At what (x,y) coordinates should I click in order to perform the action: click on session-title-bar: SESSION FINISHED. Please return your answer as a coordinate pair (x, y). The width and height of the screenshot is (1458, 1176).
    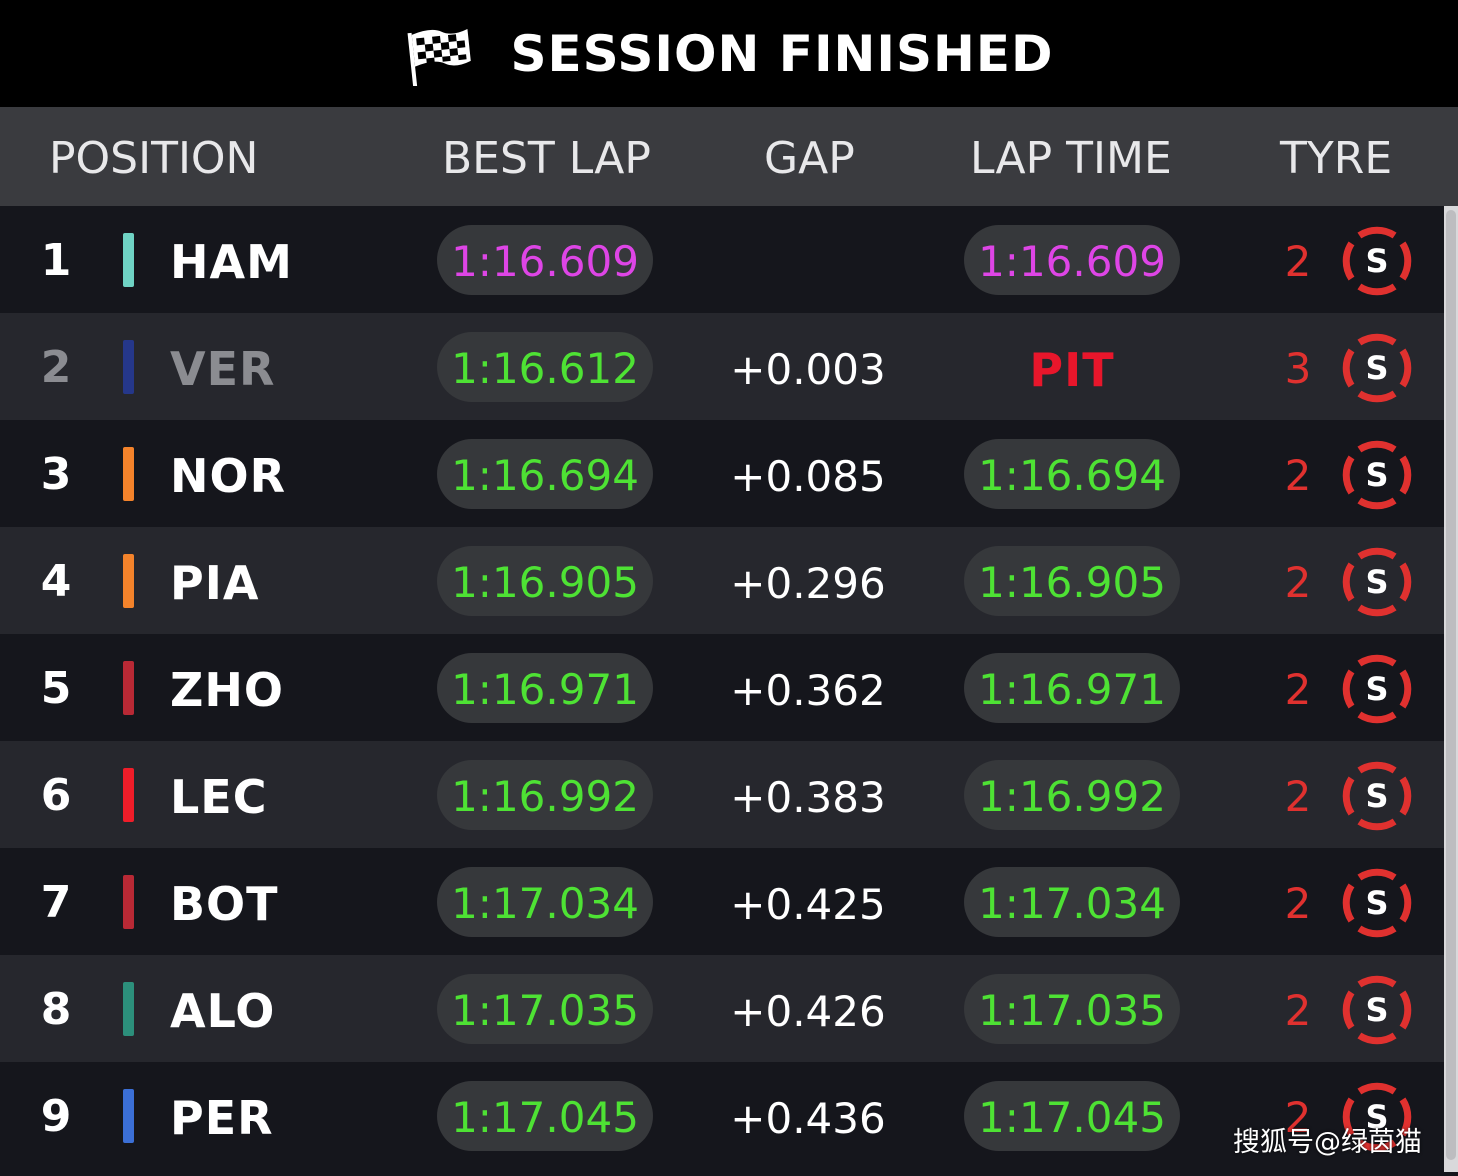
    Looking at the image, I should click on (729, 53).